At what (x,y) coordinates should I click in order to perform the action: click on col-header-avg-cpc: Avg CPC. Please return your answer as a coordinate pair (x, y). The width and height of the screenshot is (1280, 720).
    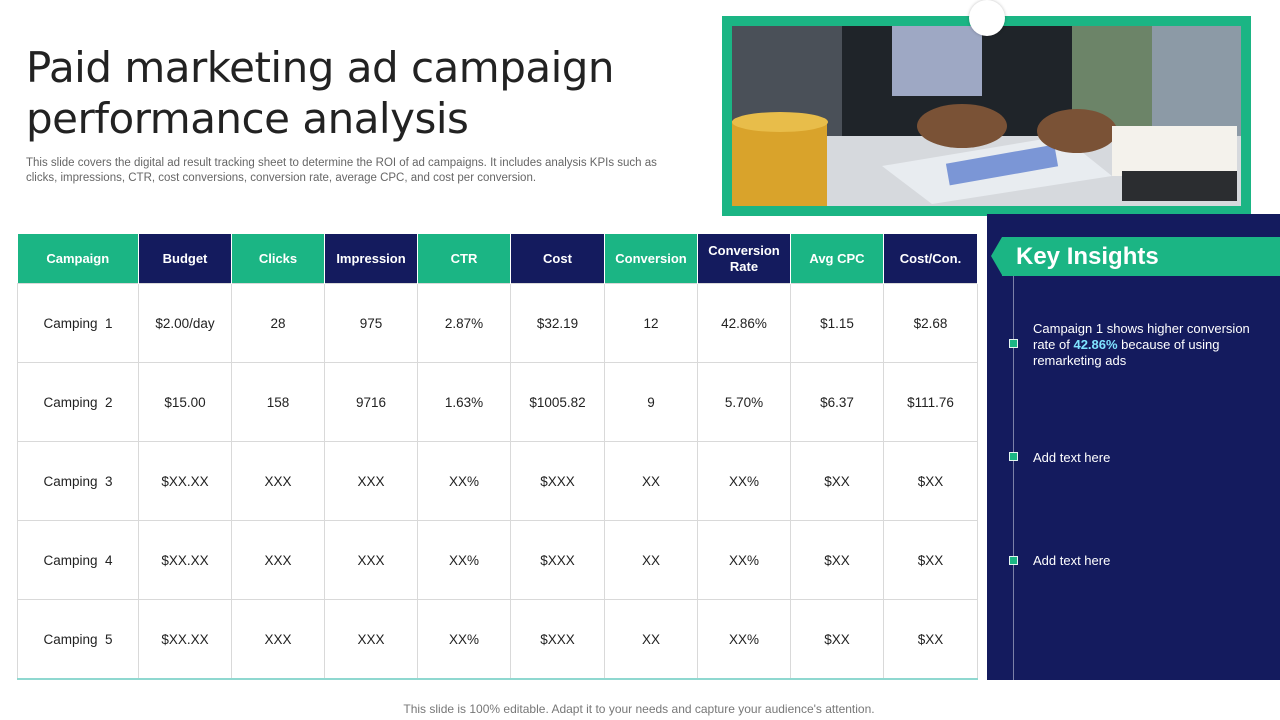
    Looking at the image, I should click on (837, 259).